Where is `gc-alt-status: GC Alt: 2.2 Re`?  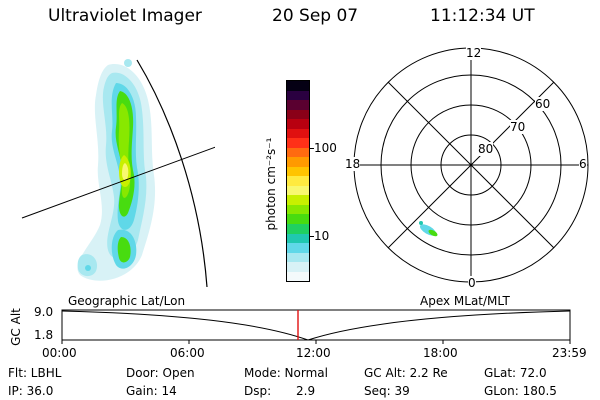
gc-alt-status: GC Alt: 2.2 Re is located at coordinates (406, 373).